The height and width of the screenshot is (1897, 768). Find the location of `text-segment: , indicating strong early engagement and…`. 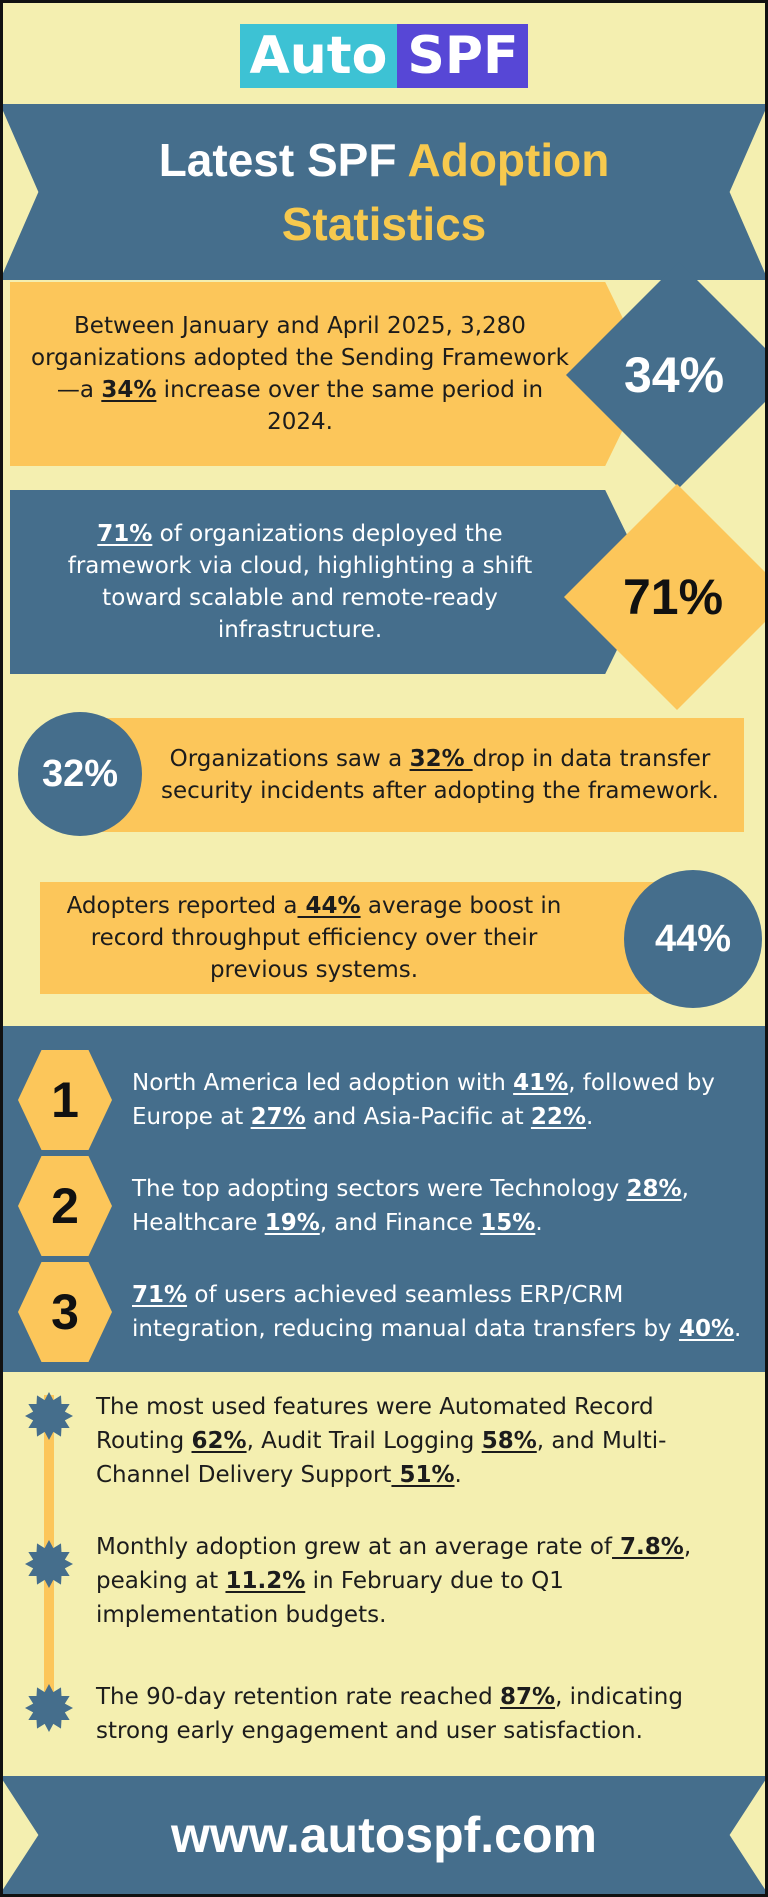

text-segment: , indicating strong early engagement and… is located at coordinates (389, 1714).